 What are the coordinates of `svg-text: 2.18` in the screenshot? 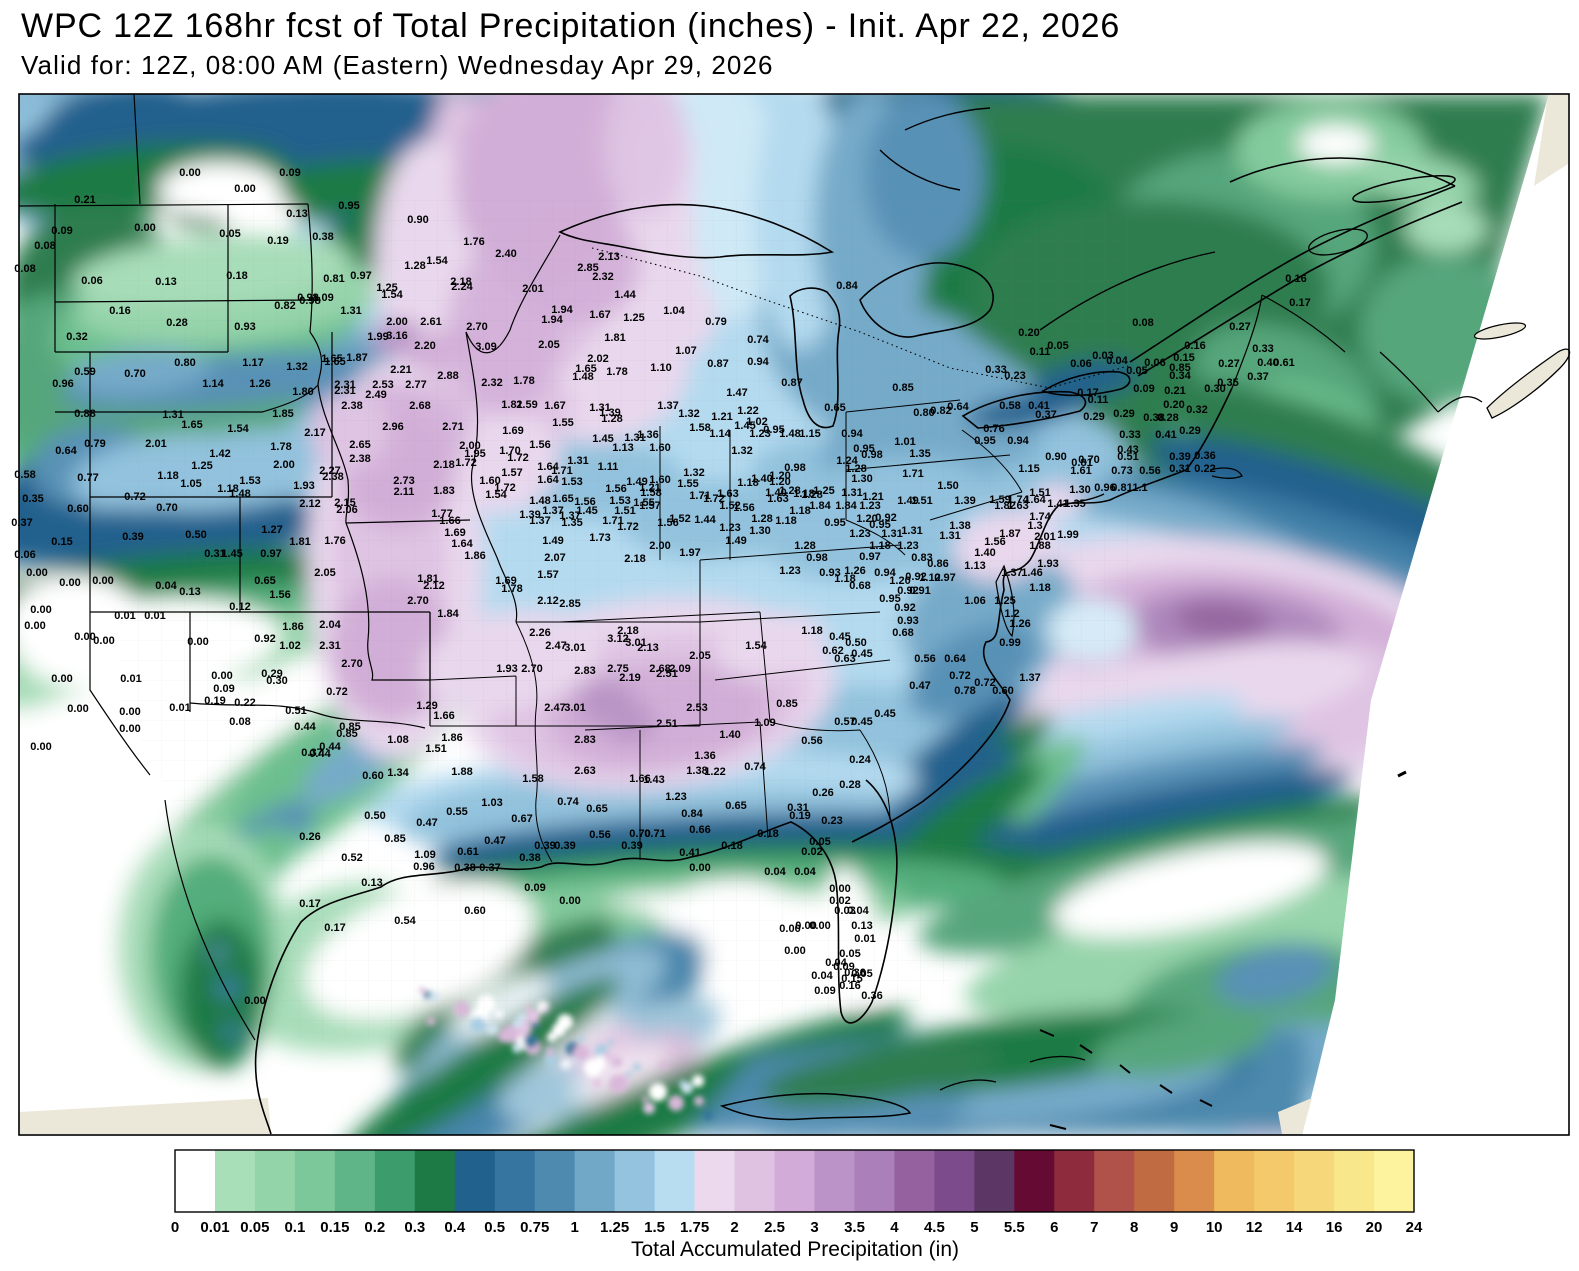 It's located at (460, 282).